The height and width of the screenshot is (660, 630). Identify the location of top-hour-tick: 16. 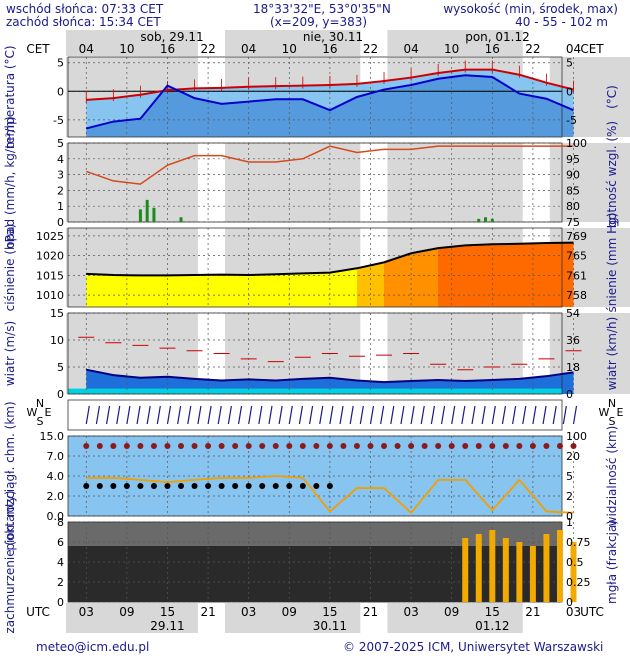
(167, 49).